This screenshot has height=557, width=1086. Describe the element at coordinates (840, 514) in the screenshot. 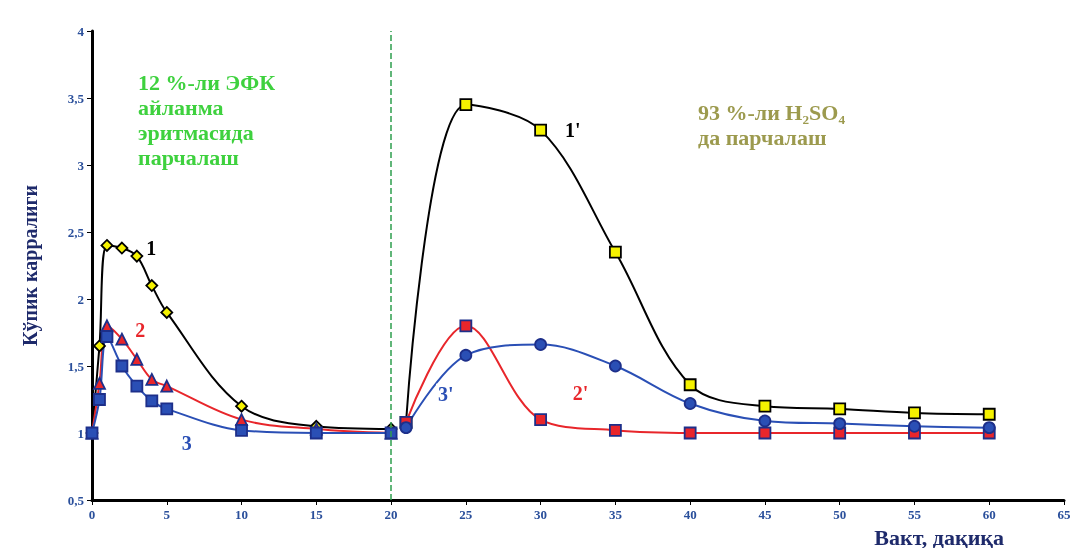

I see `x-tick-label: 50` at that location.